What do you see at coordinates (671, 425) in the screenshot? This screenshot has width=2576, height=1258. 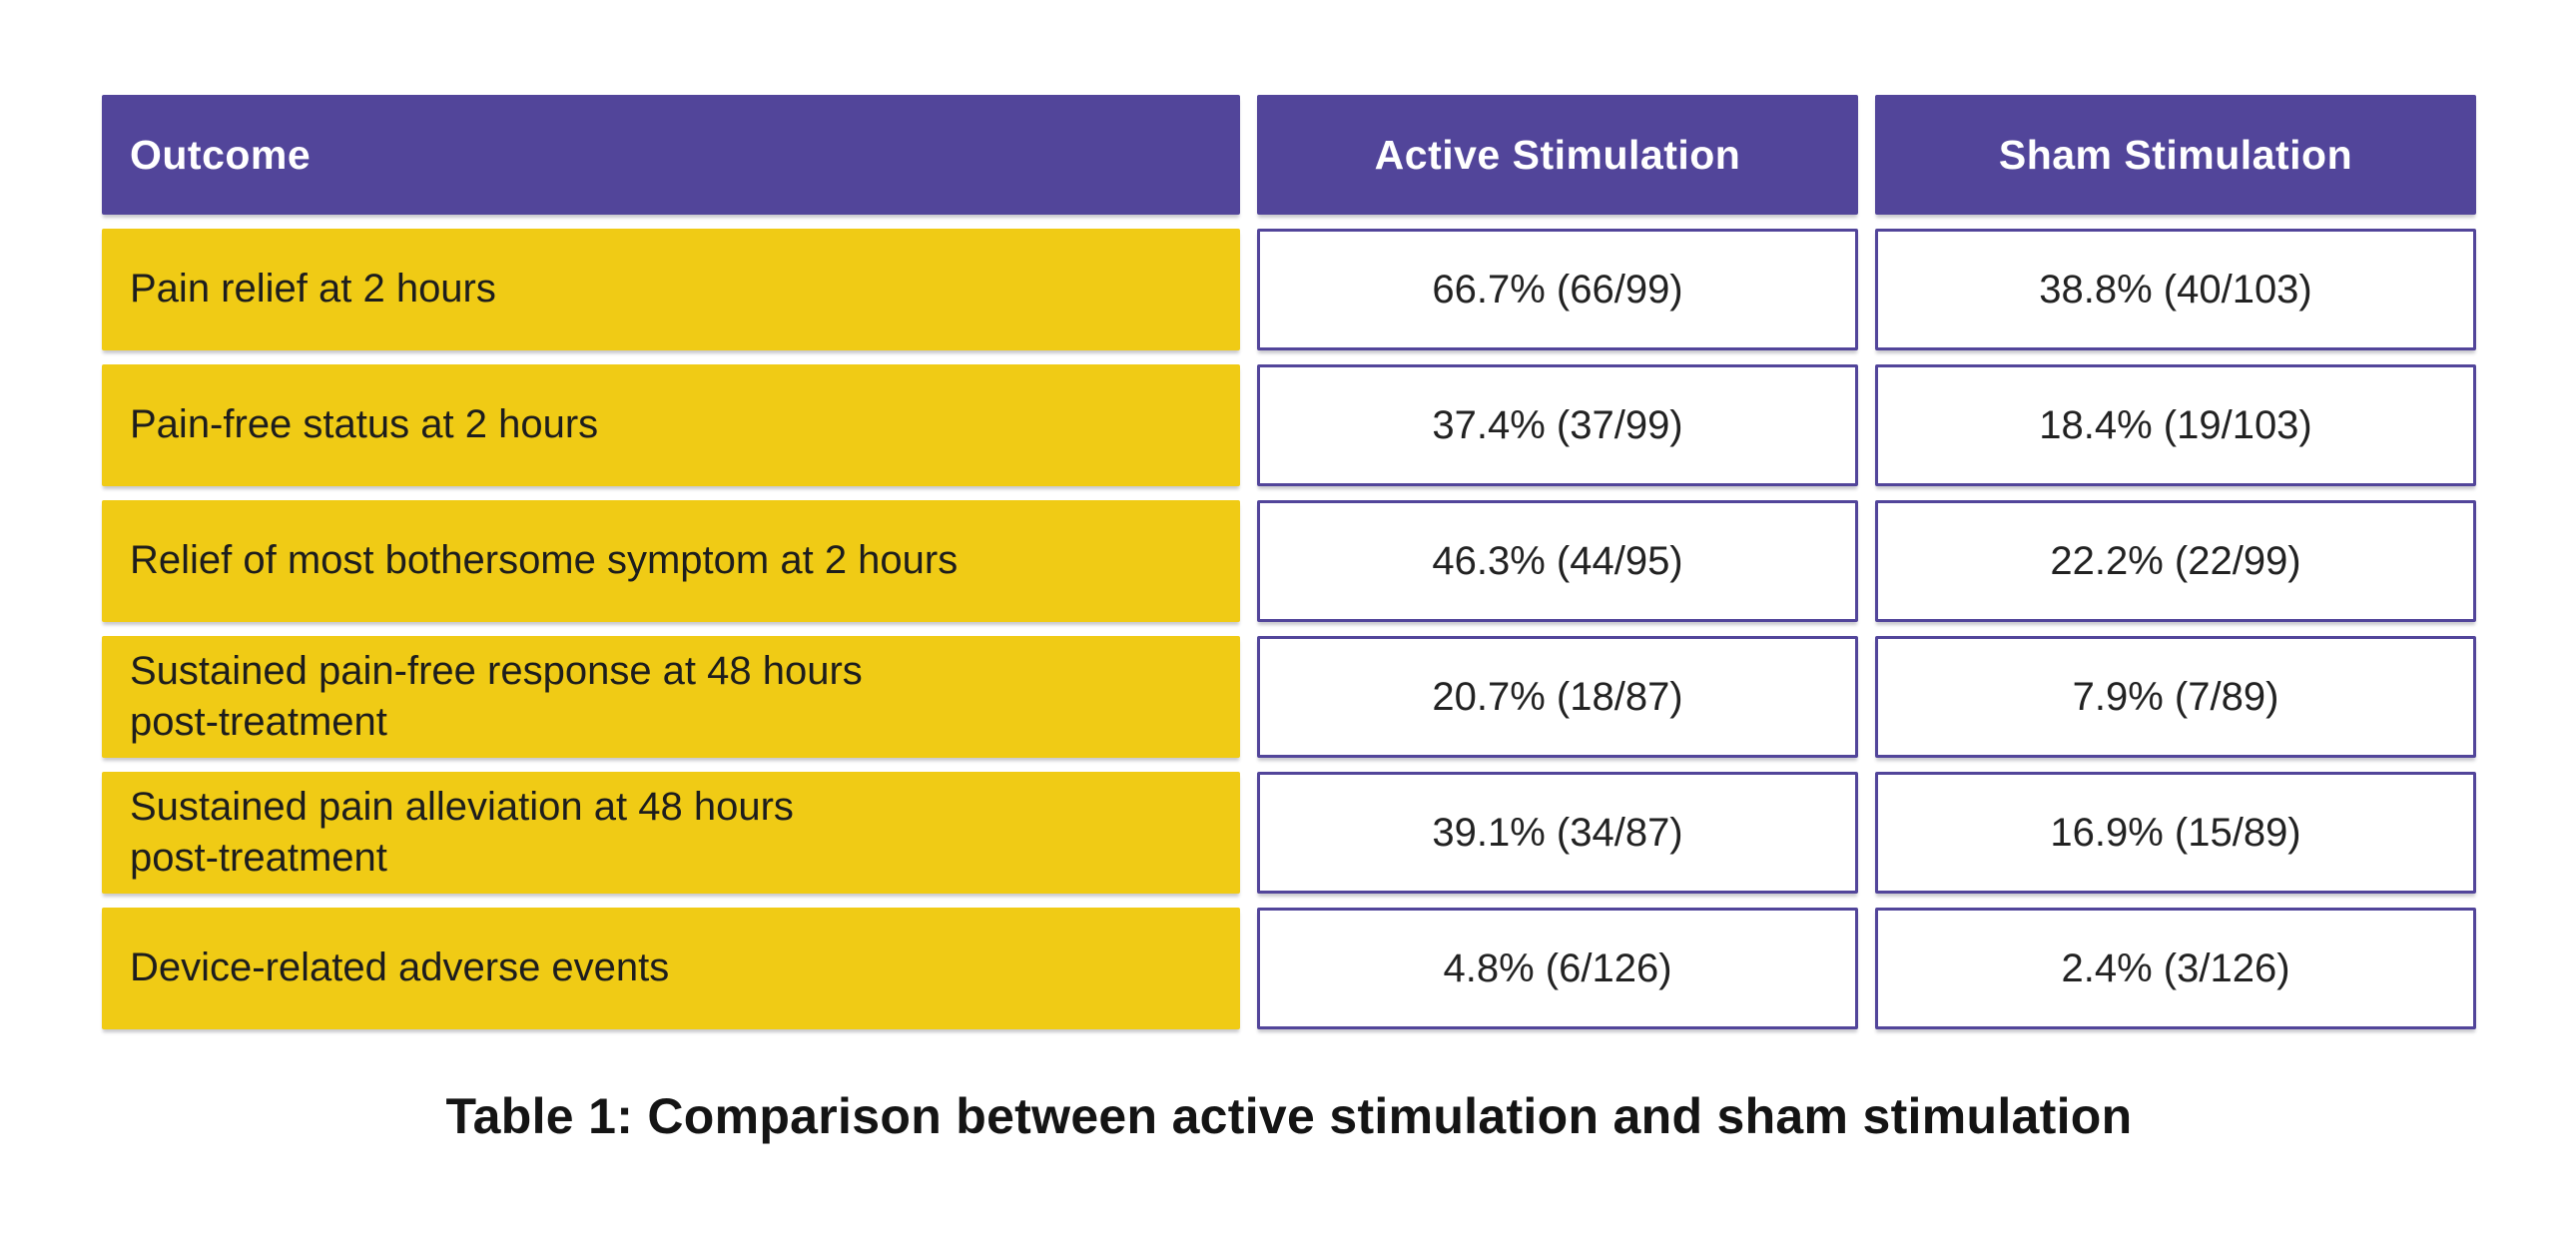 I see `outcome-cell: Pain-free status at 2 hours` at bounding box center [671, 425].